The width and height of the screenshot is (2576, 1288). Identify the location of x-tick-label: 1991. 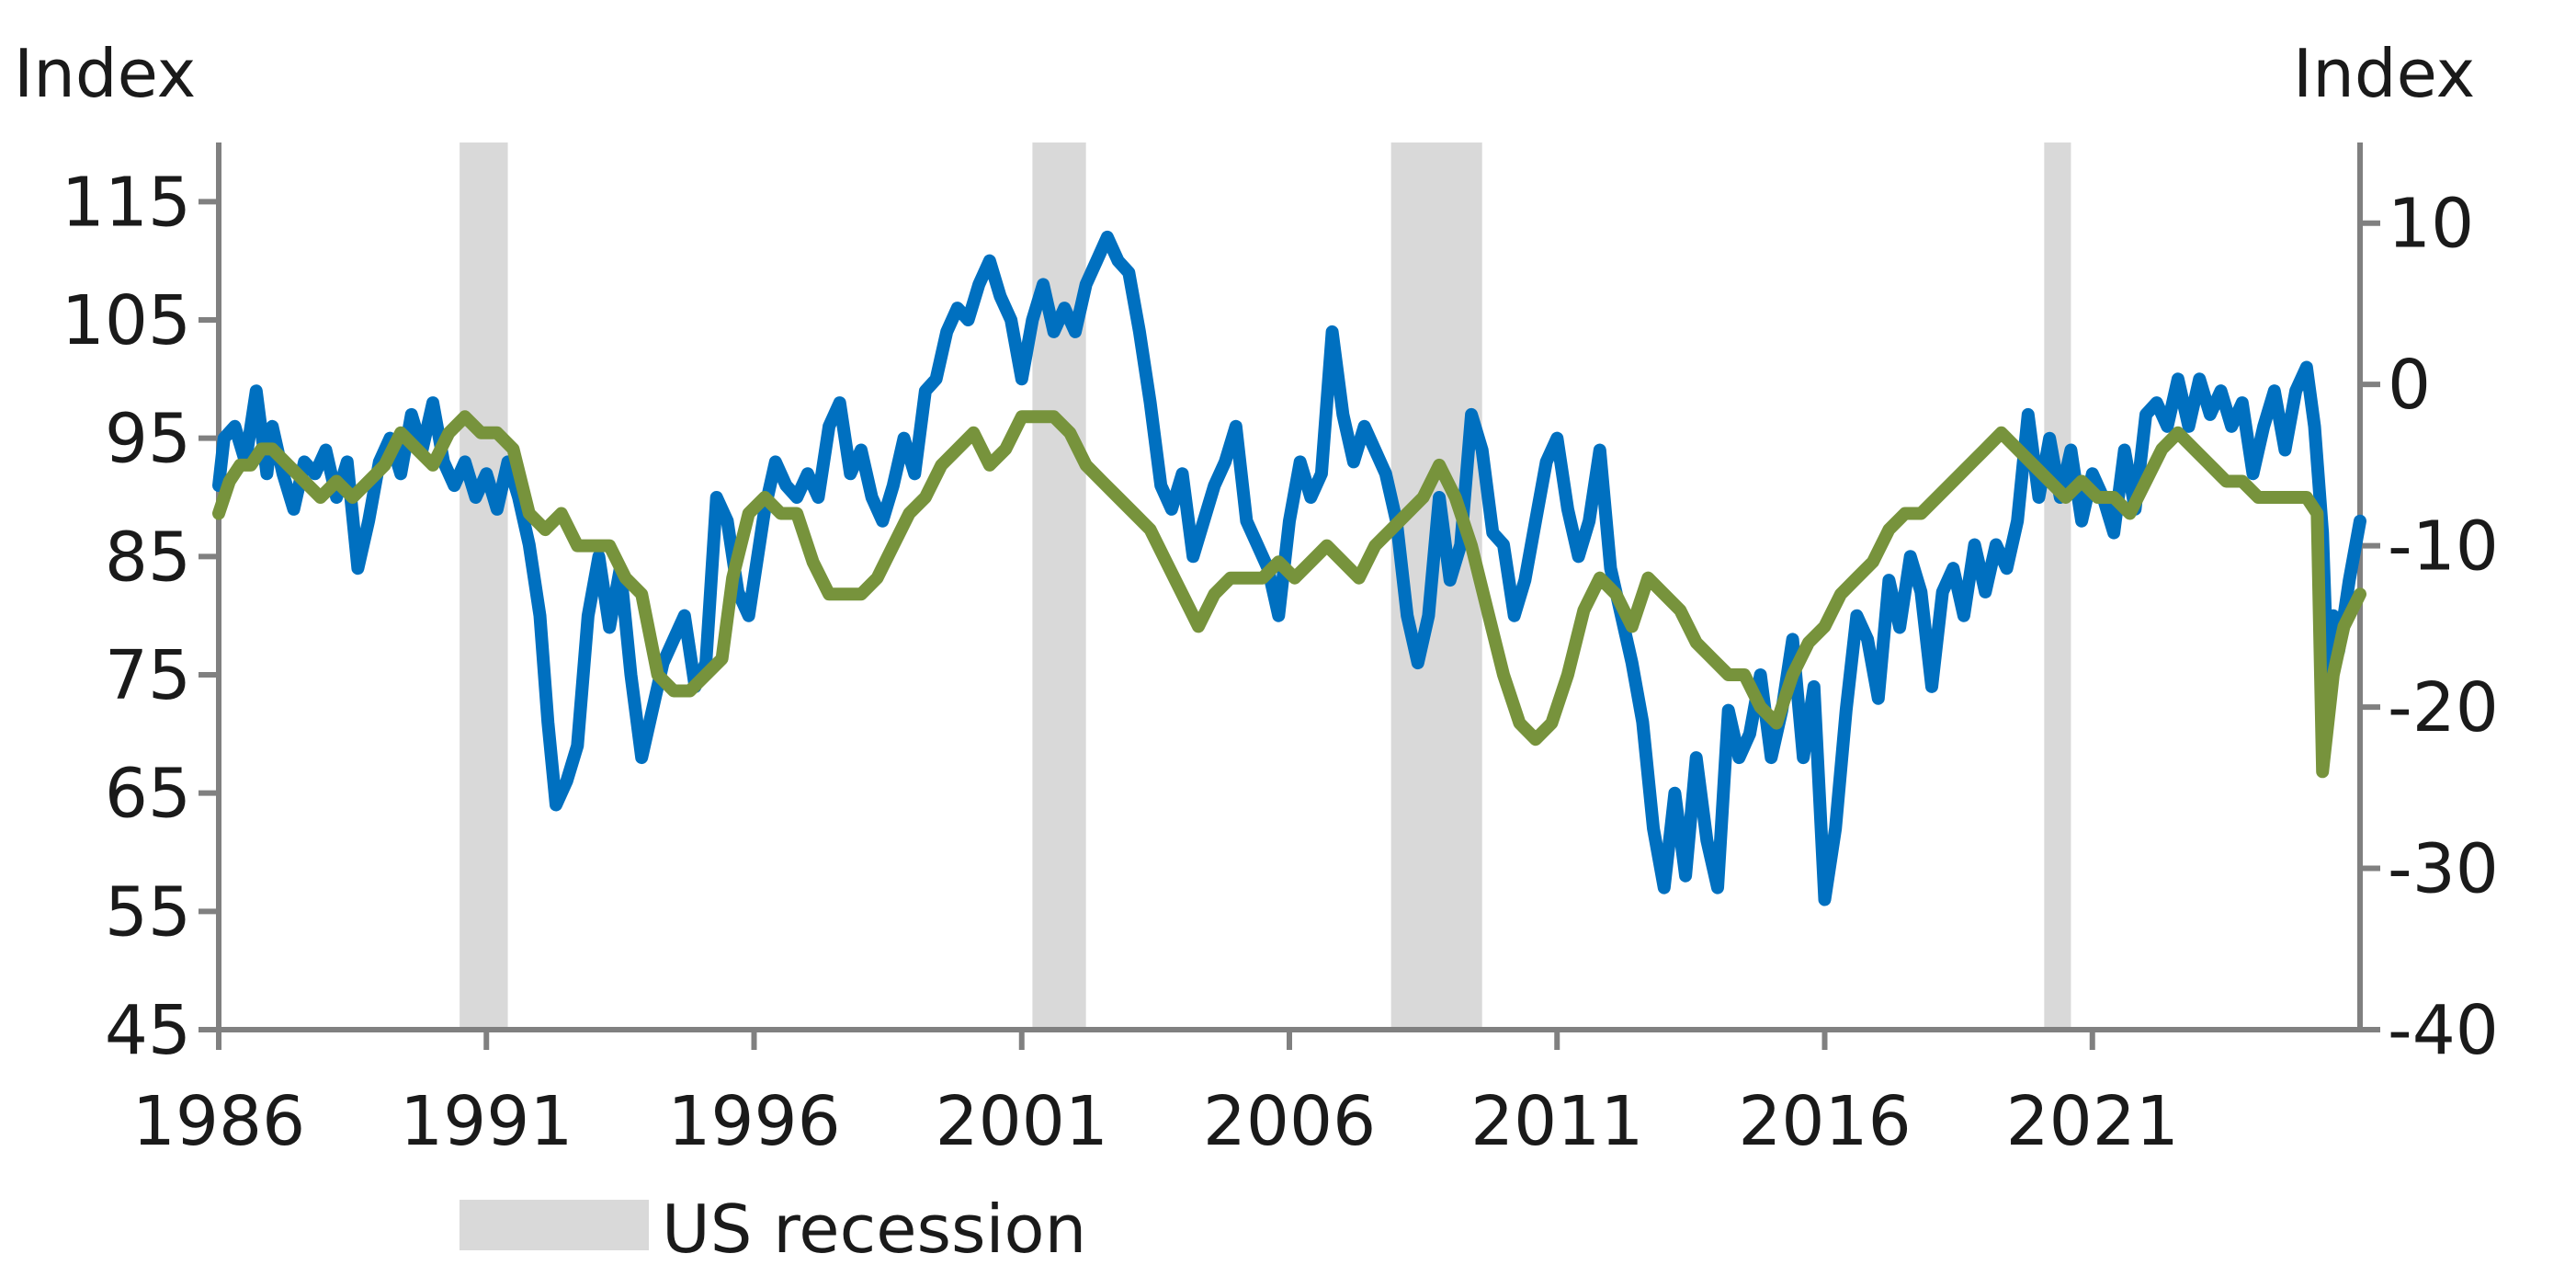
(486, 1121).